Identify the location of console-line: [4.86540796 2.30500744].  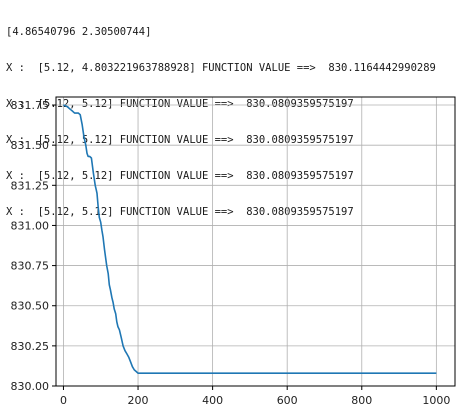
(79, 32).